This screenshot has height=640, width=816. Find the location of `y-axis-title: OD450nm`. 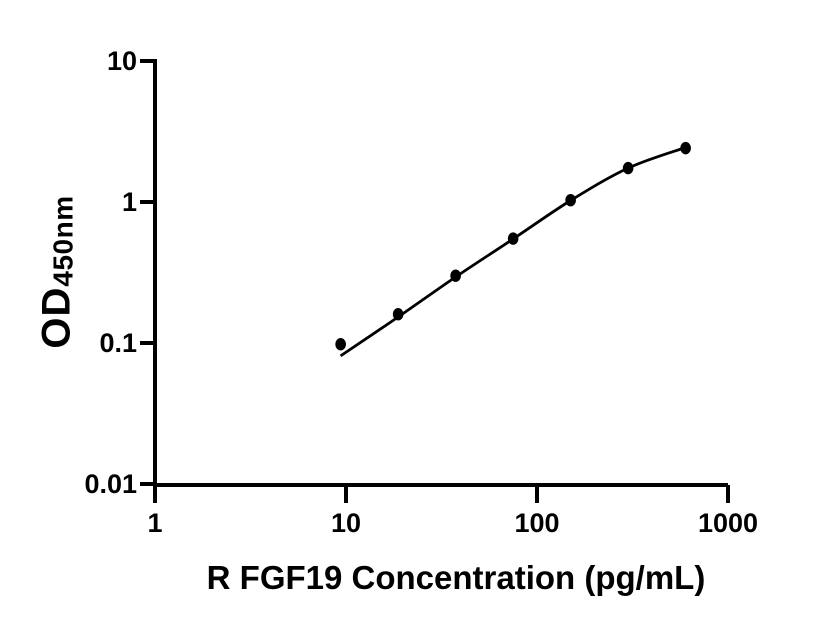

y-axis-title: OD450nm is located at coordinates (57, 271).